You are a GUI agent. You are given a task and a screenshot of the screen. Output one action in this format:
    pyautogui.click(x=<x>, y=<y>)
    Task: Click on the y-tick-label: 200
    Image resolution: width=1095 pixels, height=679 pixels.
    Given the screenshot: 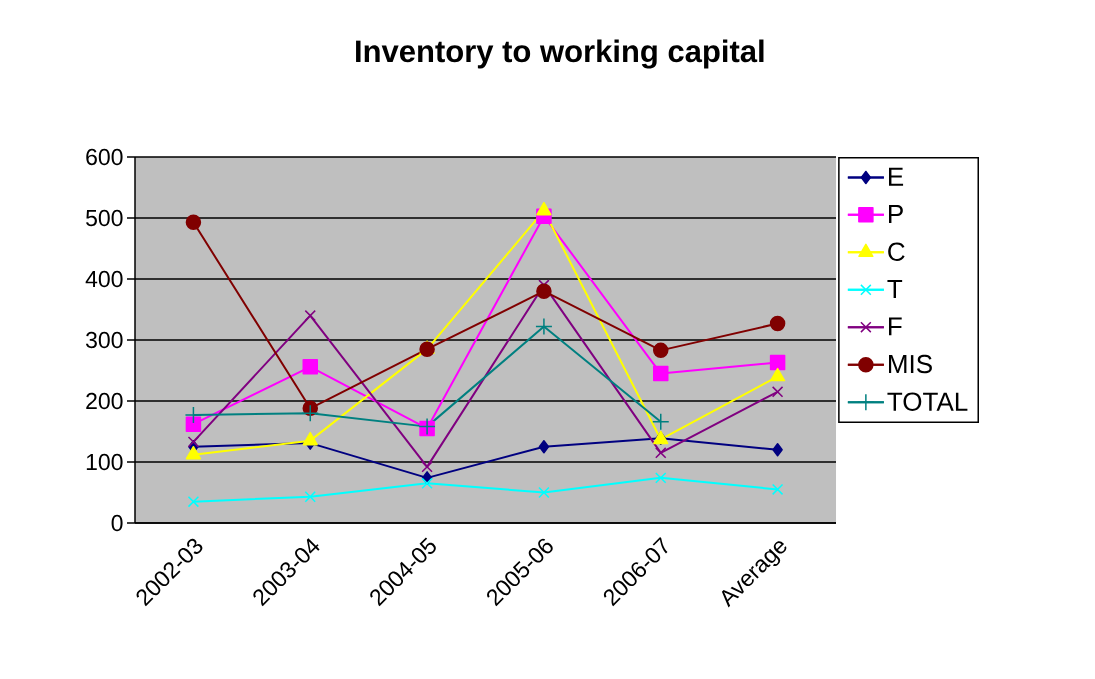 What is the action you would take?
    pyautogui.click(x=104, y=401)
    